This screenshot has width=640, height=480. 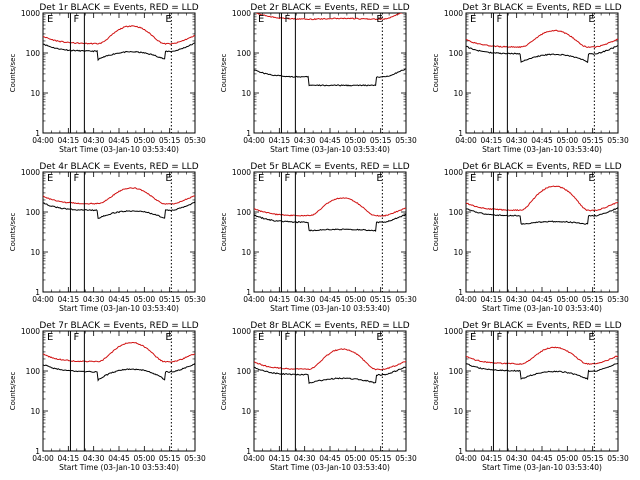 I want to click on panel-title: Det 6r BLACK = Events, RED = LLD, so click(x=541, y=167).